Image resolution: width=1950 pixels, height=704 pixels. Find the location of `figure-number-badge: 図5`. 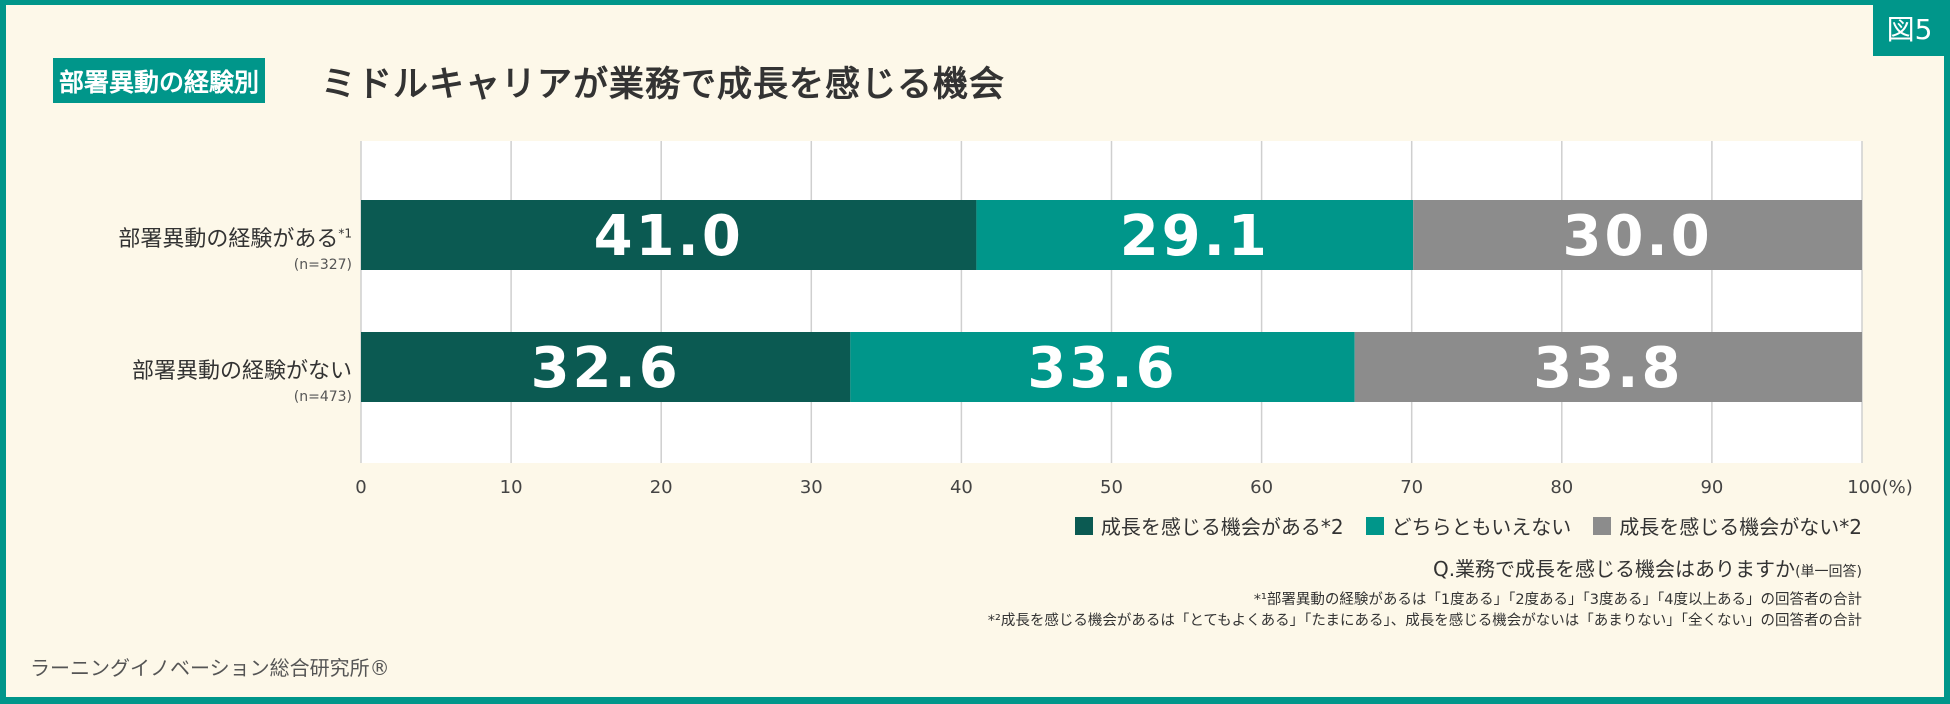

figure-number-badge: 図5 is located at coordinates (1909, 28).